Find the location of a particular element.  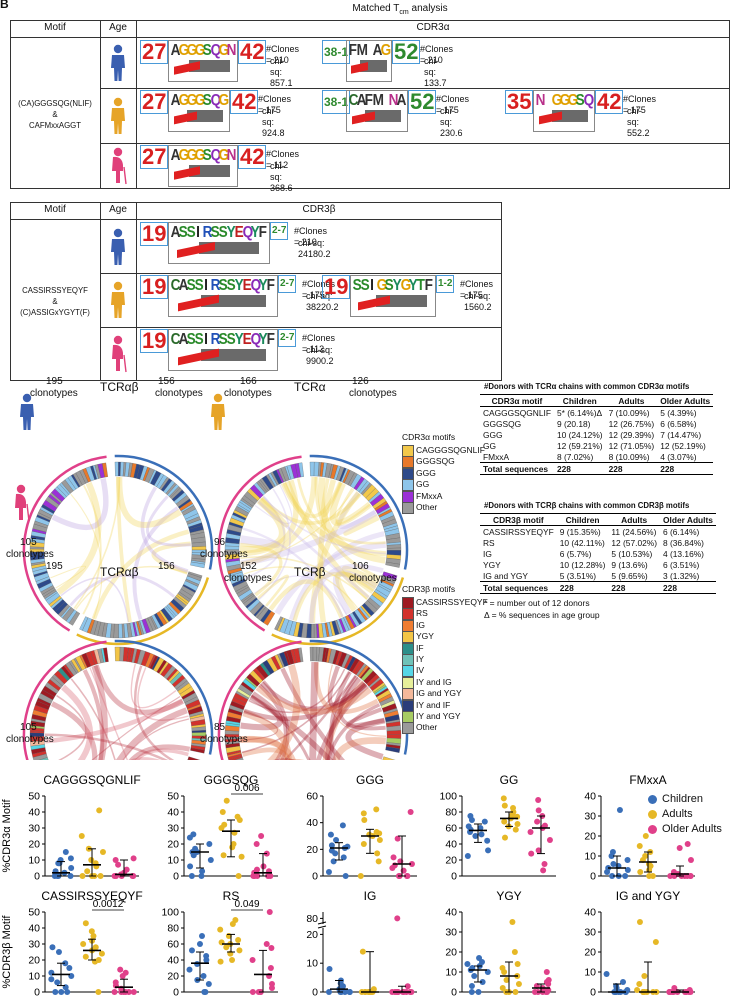

legend_beta-item-label: IG is located at coordinates (420, 624).